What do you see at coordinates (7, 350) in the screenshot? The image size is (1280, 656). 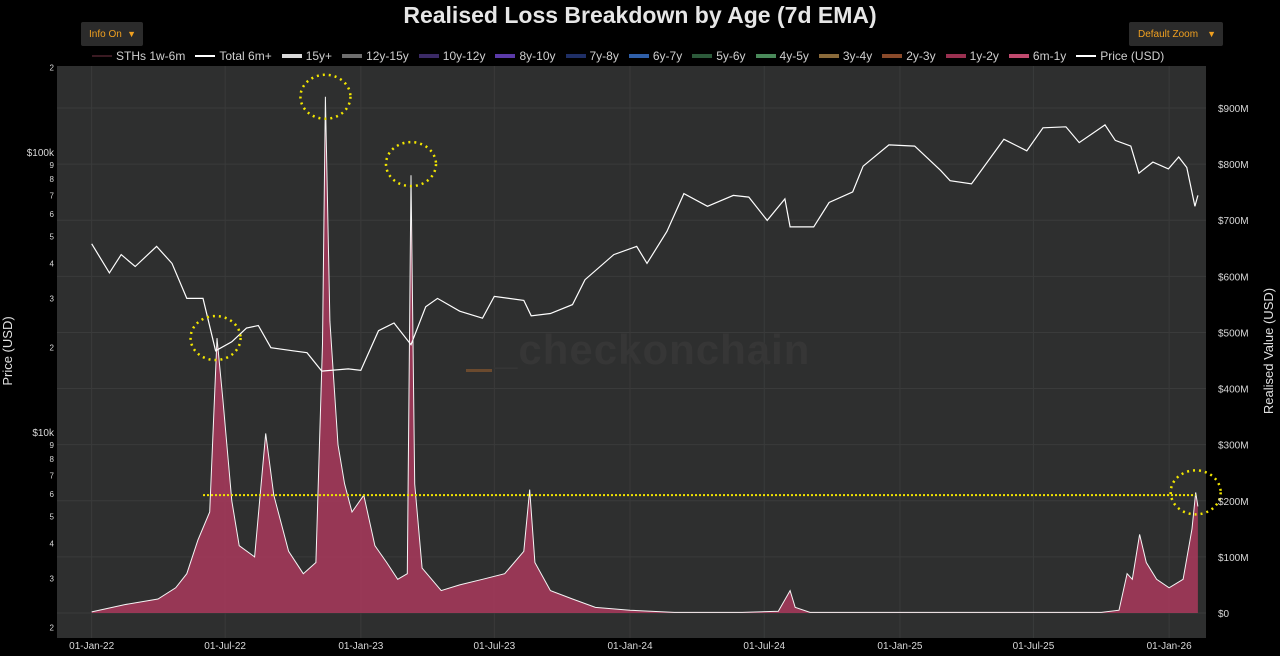 I see `y-left-axis-label: Price (USD)` at bounding box center [7, 350].